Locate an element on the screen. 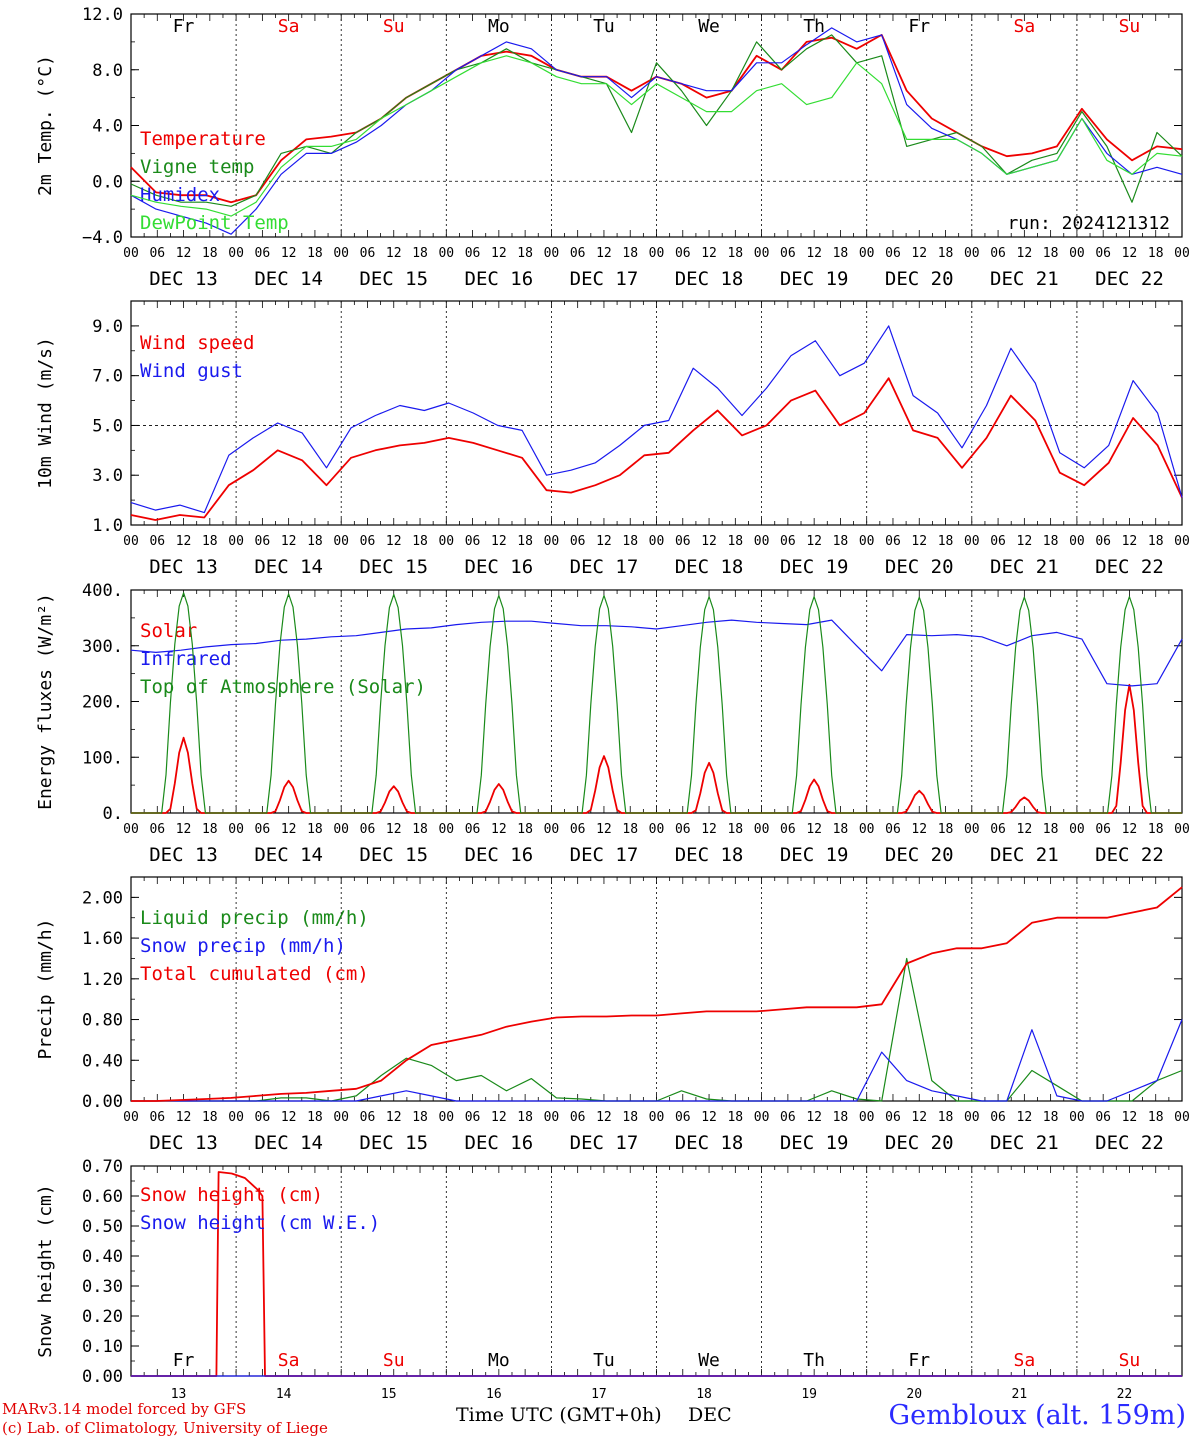 The image size is (1194, 1440). snow-ytick-label: 0.60 is located at coordinates (102, 1197).